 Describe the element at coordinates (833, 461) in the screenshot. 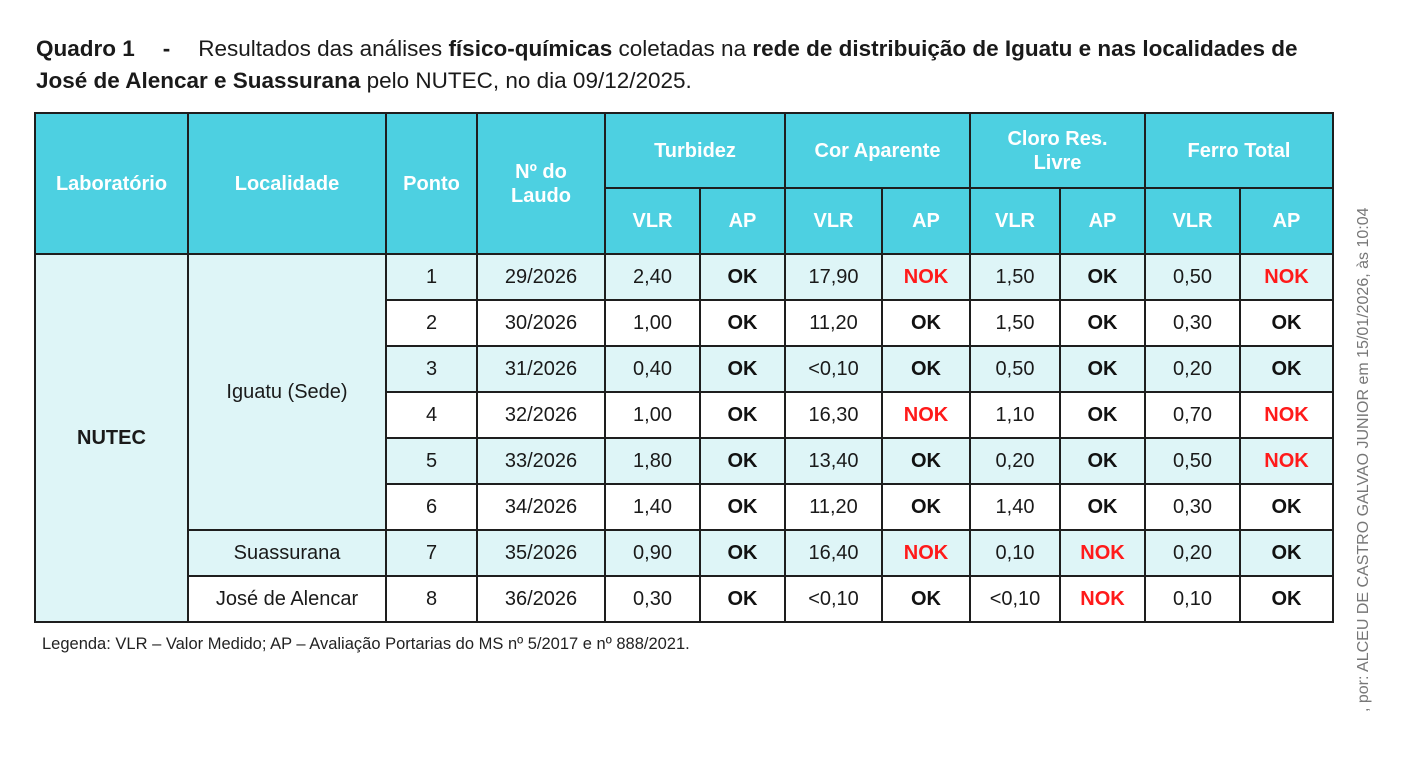

I see `vlr-cell: 13,40` at that location.